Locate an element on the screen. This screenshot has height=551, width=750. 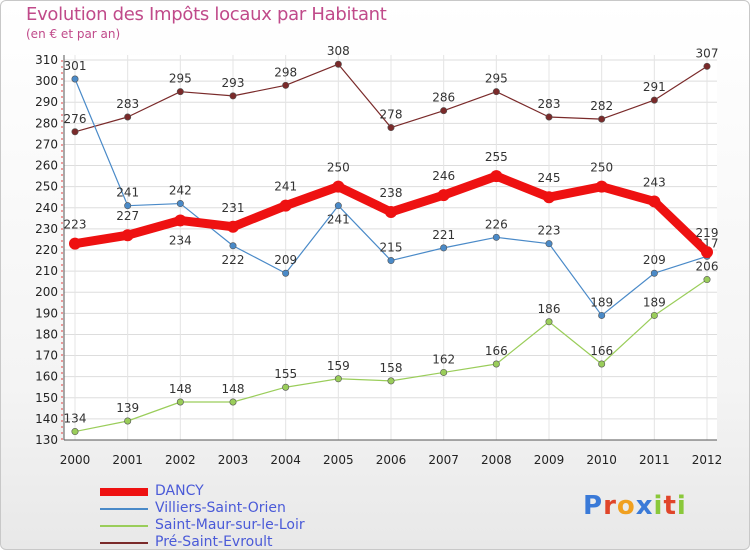
data-label: 234 is located at coordinates (180, 240).